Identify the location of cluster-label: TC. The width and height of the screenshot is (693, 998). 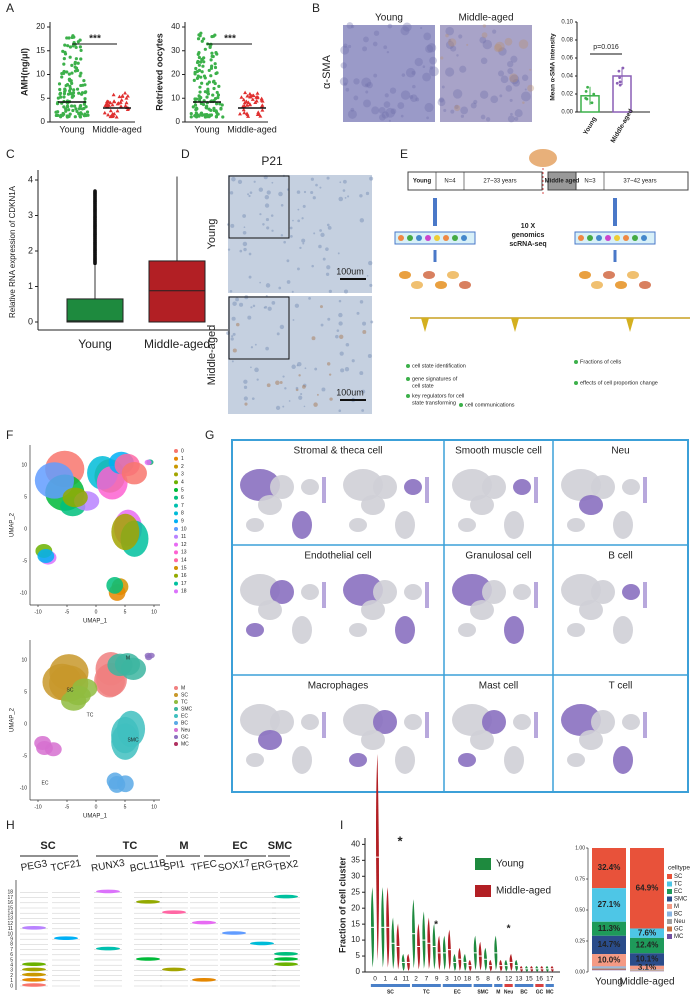
(90, 715).